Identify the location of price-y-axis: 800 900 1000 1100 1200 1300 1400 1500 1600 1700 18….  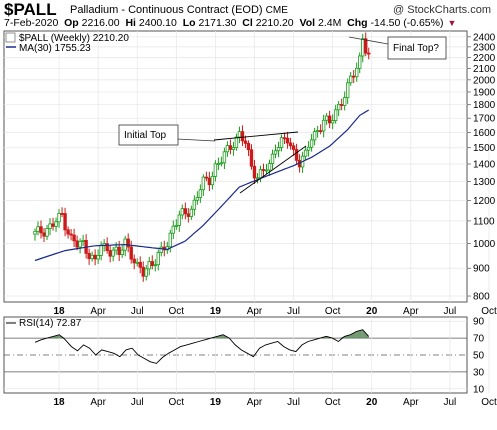
(481, 167).